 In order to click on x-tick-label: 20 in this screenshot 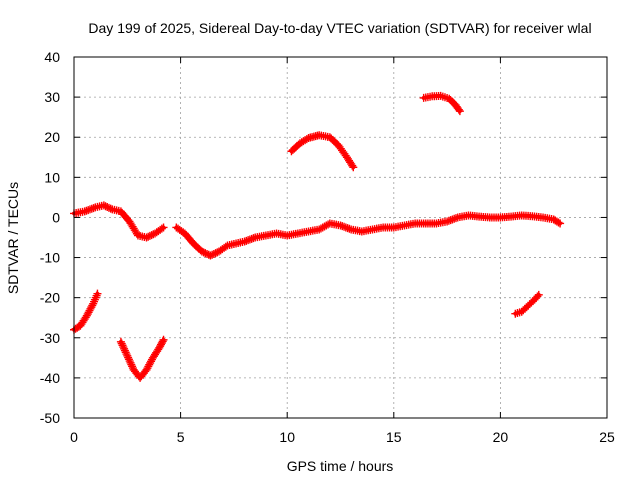, I will do `click(501, 437)`.